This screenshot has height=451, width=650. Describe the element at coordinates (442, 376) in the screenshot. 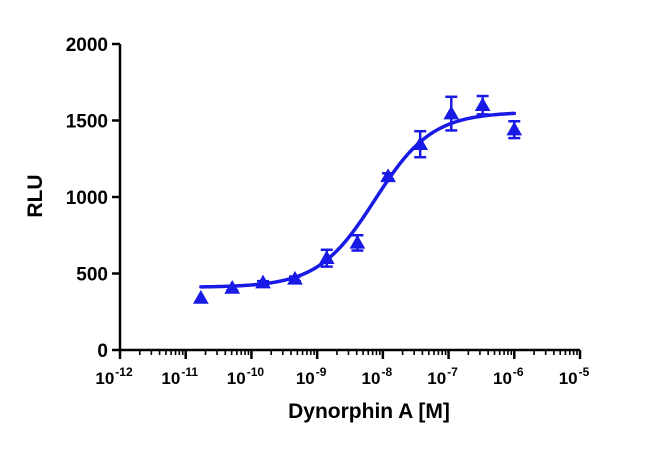

I see `x-tick-label: 10⁻⁷` at that location.